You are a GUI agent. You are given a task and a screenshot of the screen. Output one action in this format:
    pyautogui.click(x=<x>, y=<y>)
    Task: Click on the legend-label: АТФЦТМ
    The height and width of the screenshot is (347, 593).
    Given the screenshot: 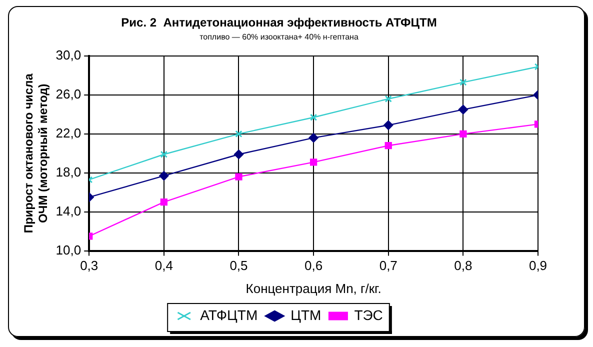 What is the action you would take?
    pyautogui.click(x=229, y=314)
    